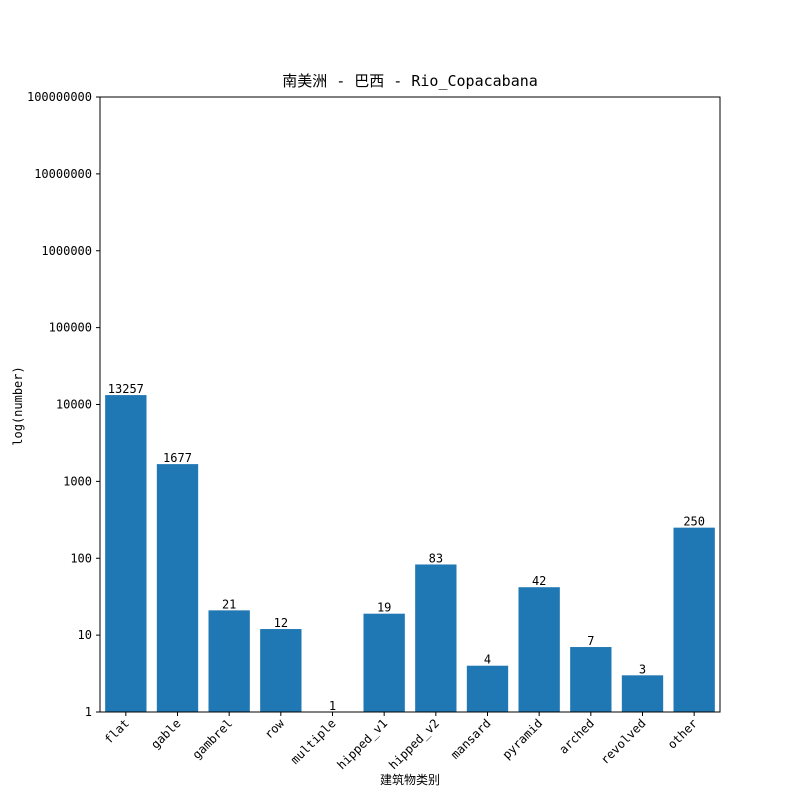  I want to click on x-tick-label-arched: arched, so click(576, 736).